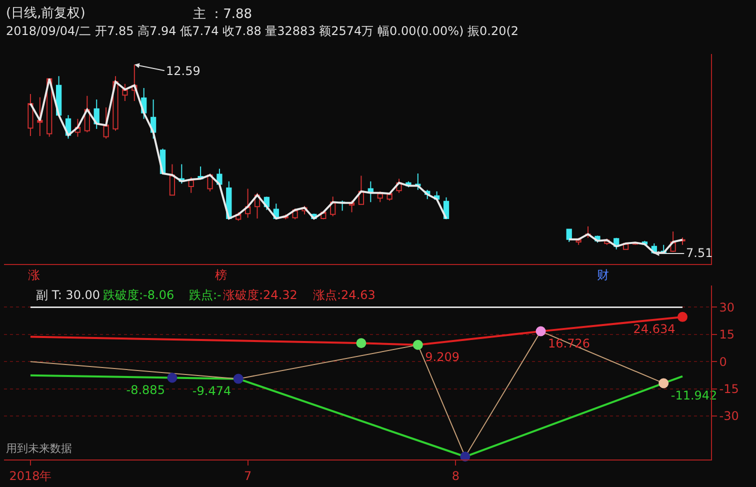 The height and width of the screenshot is (487, 756). What do you see at coordinates (603, 275) in the screenshot?
I see `text: 财` at bounding box center [603, 275].